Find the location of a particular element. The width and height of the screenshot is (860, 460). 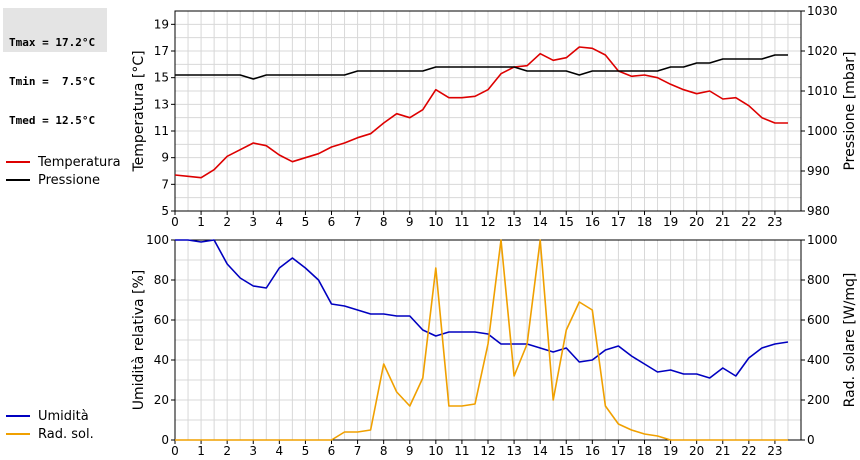

y-tick-label-right: 800 is located at coordinates (818, 280).